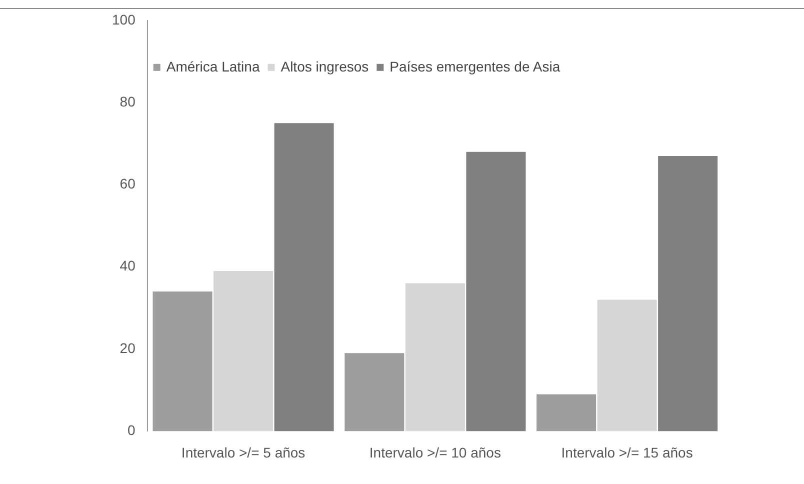 This screenshot has width=804, height=484. I want to click on y-tick-label: 100, so click(124, 19).